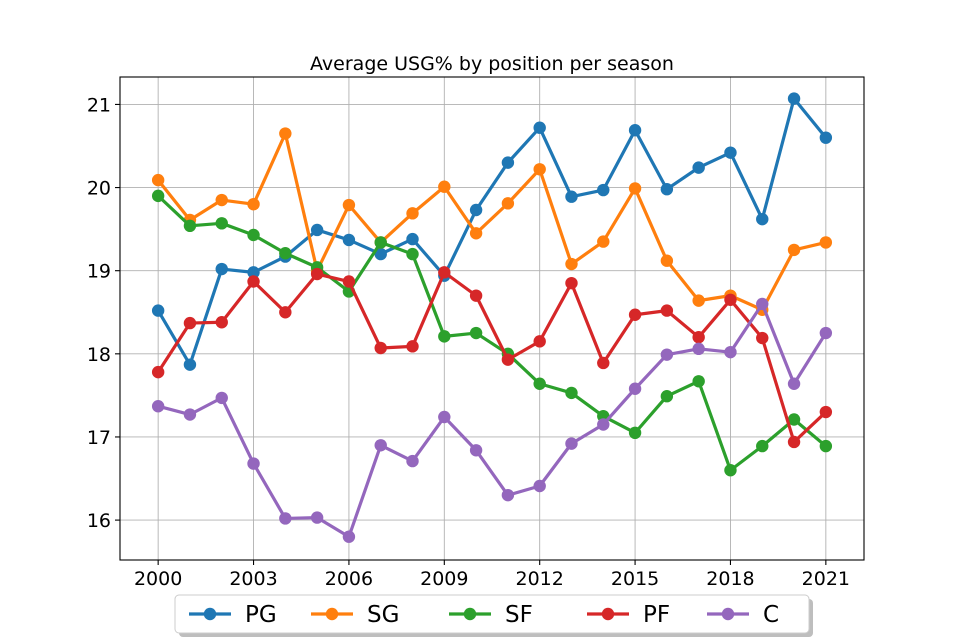 The image size is (960, 640). I want to click on legend-marker-sg, so click(332, 614).